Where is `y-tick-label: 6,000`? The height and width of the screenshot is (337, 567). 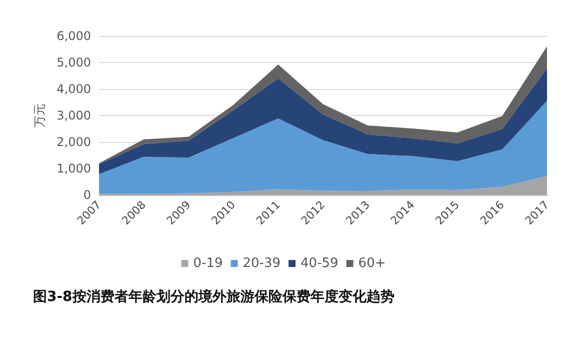
y-tick-label: 6,000 is located at coordinates (73, 36).